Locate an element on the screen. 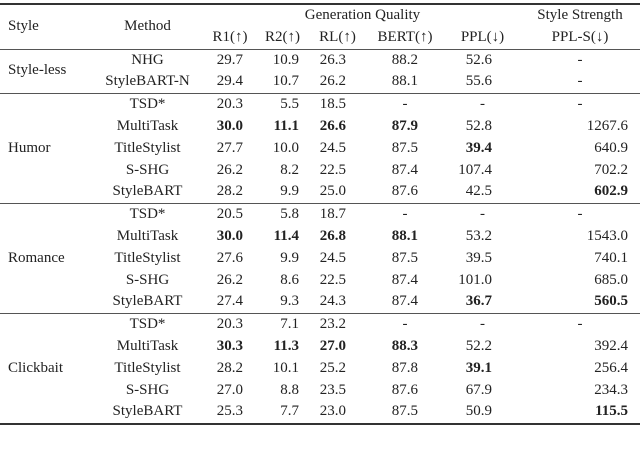 Image resolution: width=640 pixels, height=467 pixels. method-name: StyleBART-N is located at coordinates (147, 81).